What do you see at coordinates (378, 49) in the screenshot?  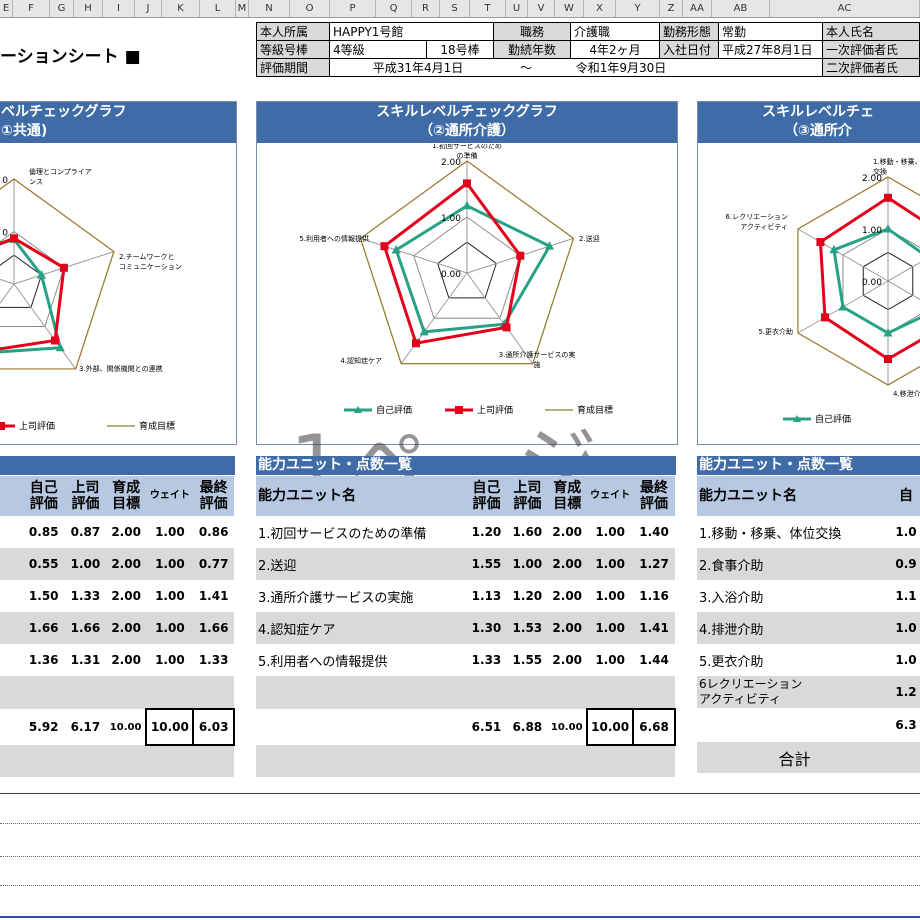 I see `value-grade: 4等級` at bounding box center [378, 49].